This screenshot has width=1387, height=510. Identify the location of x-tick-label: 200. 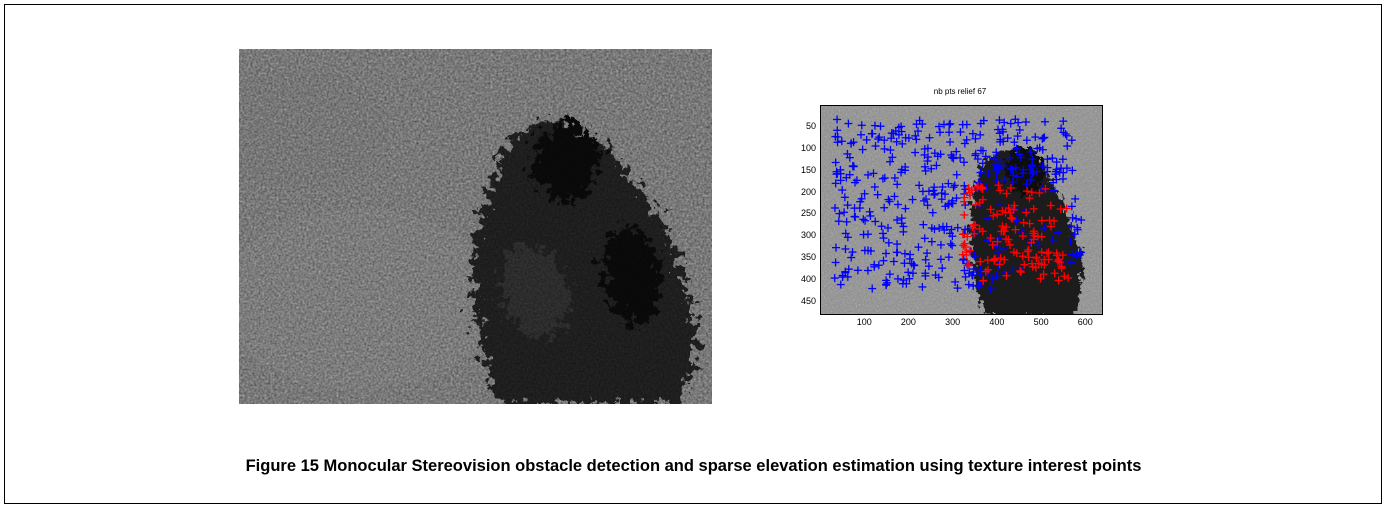
(908, 322).